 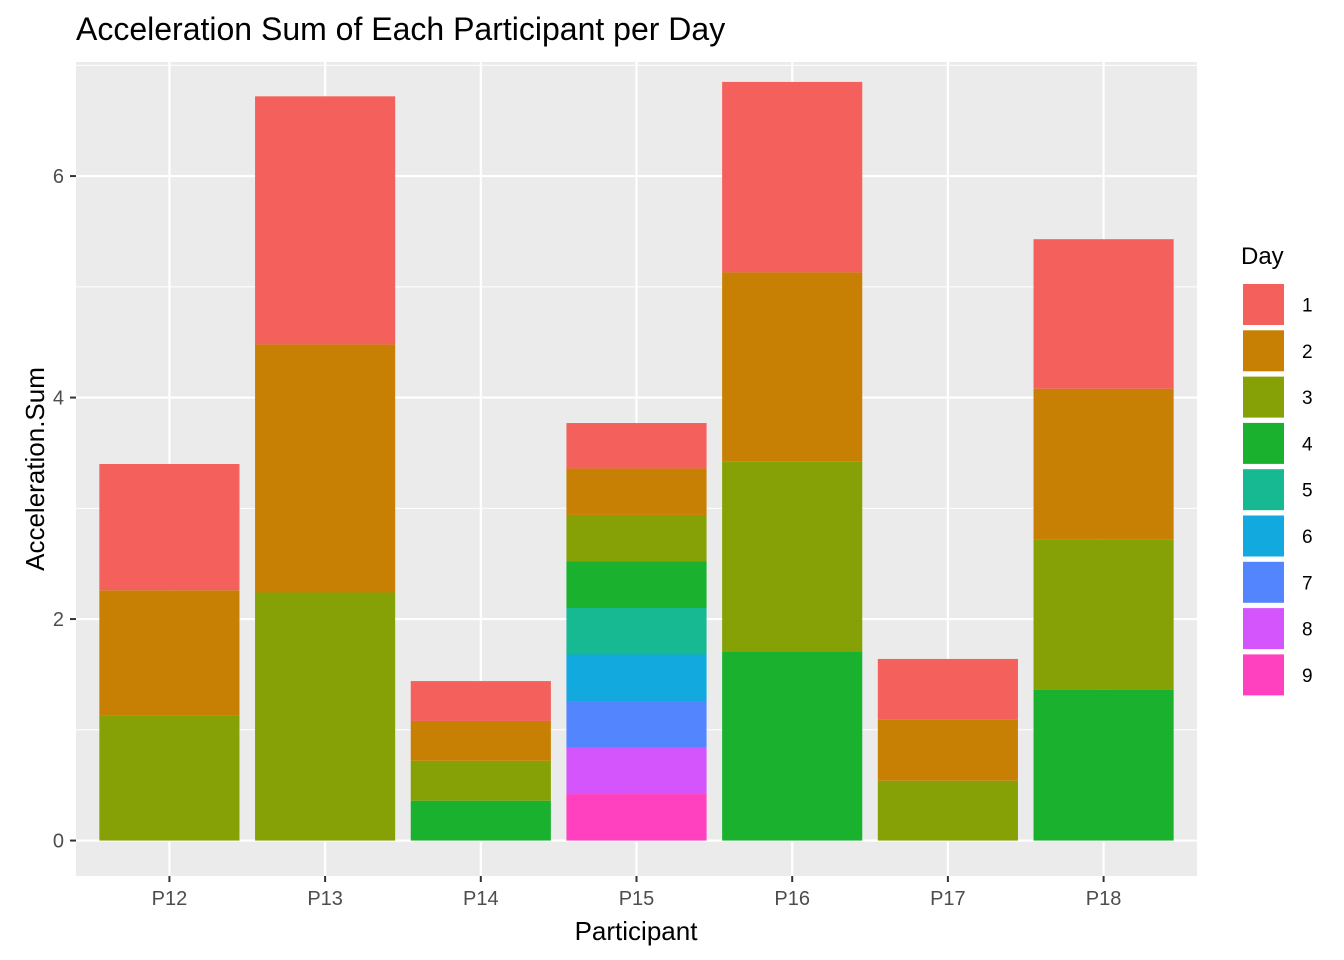 What do you see at coordinates (58, 399) in the screenshot?
I see `y-tick-label: 4` at bounding box center [58, 399].